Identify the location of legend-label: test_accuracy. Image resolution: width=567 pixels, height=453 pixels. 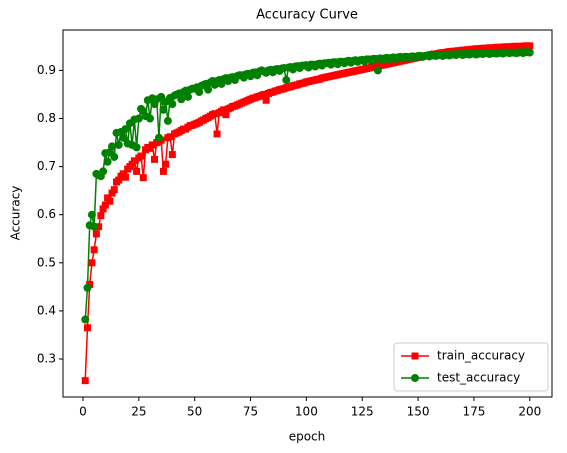
(478, 378).